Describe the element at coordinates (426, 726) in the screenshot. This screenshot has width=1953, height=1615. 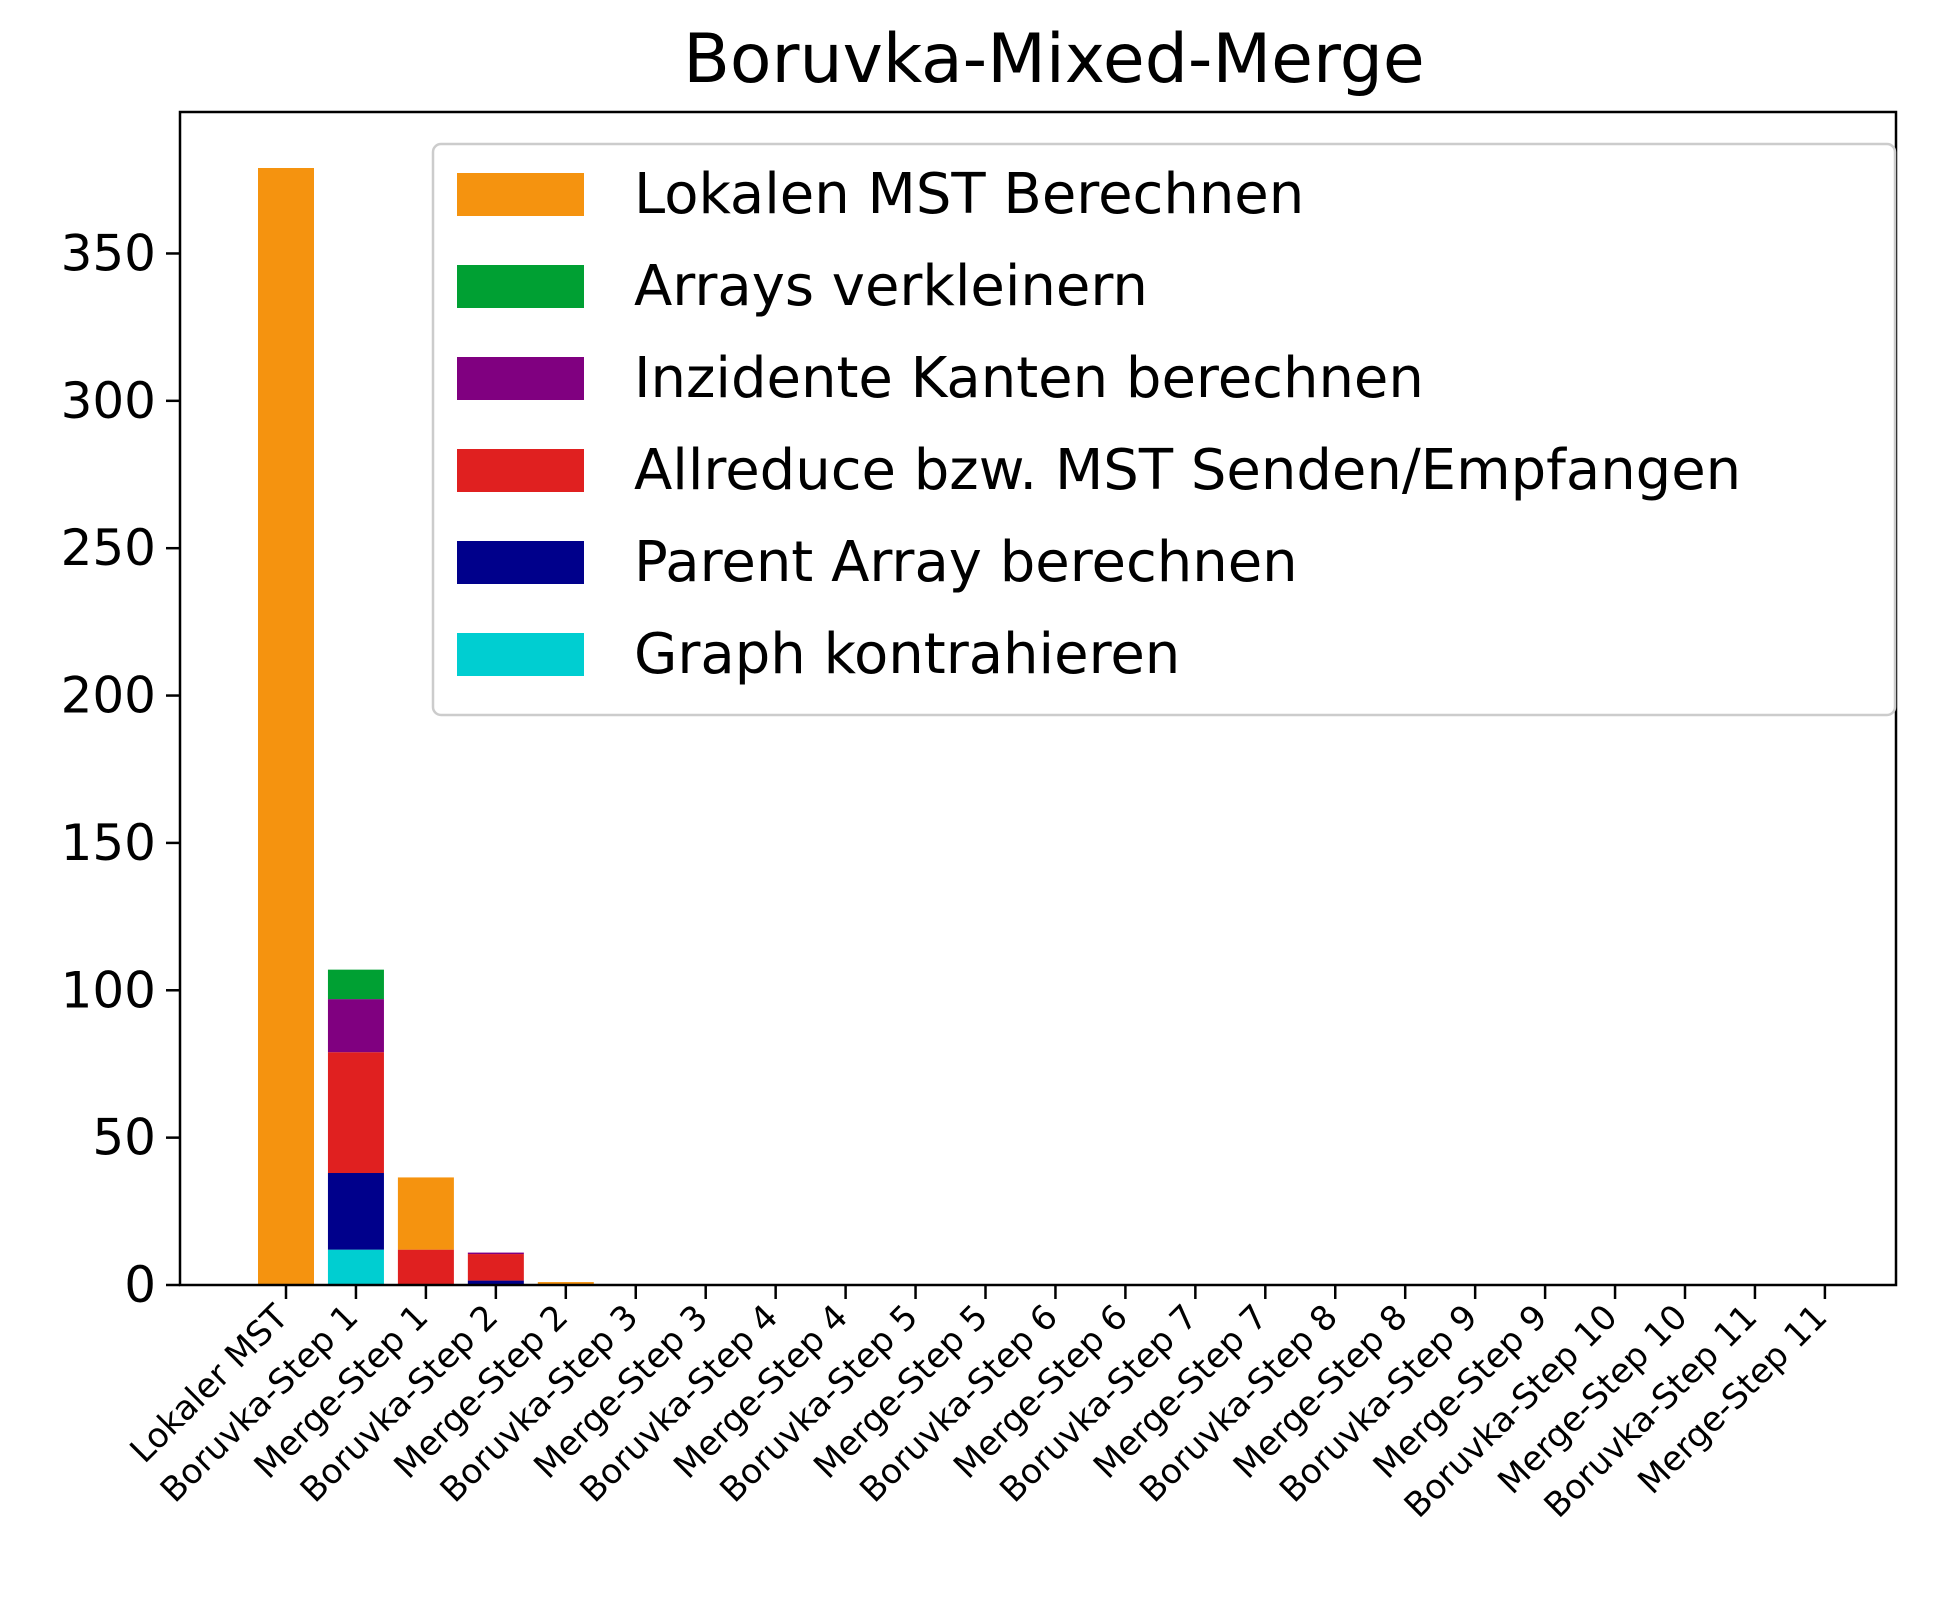
I see `bars-layer` at that location.